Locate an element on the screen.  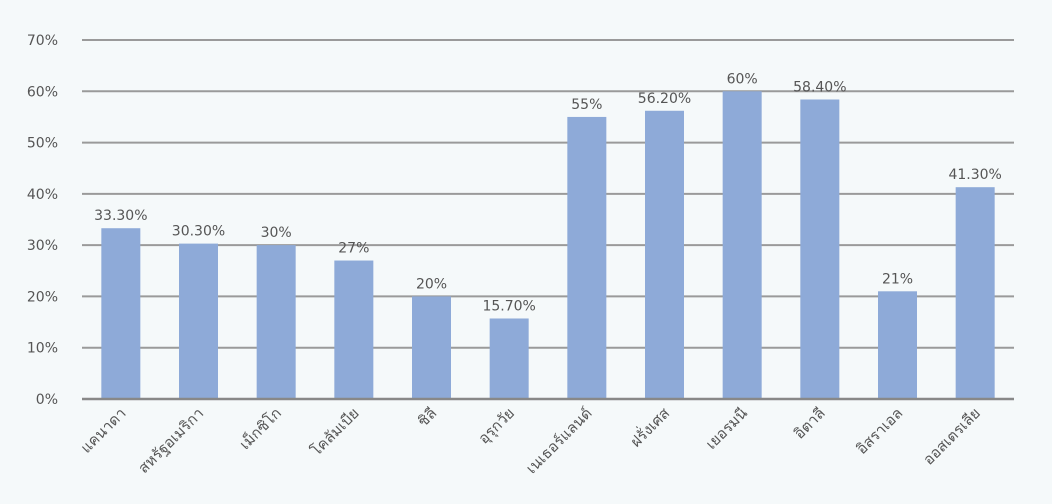
x-tick-label: ฝรั่งเศส is located at coordinates (649, 427).